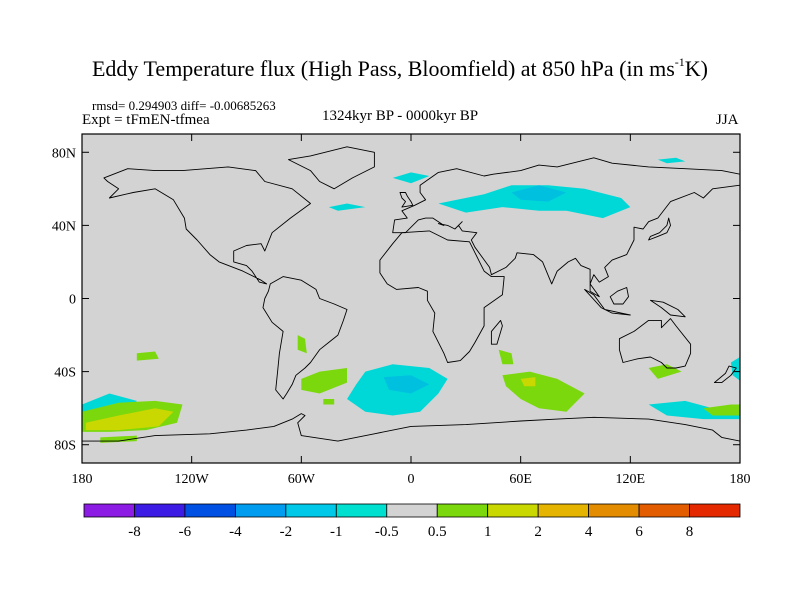  I want to click on new-guinea-coast, so click(667, 308).